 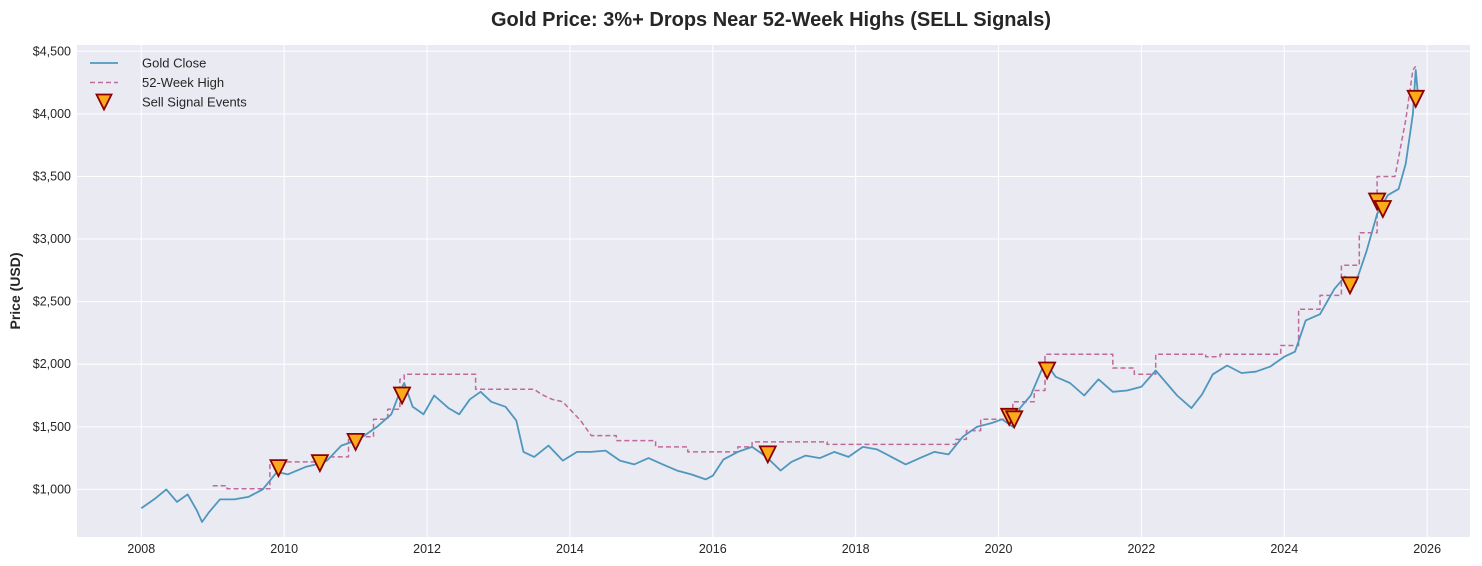 I want to click on x-tick-label: 2022, so click(x=1141, y=549).